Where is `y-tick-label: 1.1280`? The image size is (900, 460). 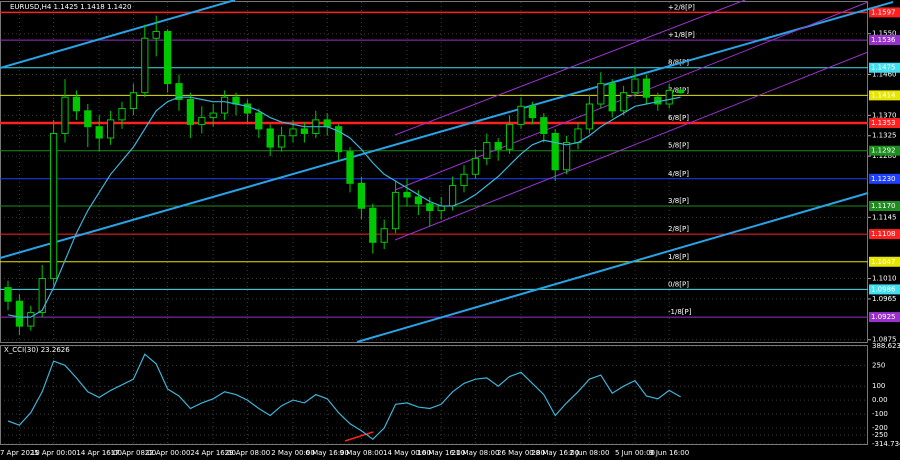
y-tick-label: 1.1280 is located at coordinates (884, 156).